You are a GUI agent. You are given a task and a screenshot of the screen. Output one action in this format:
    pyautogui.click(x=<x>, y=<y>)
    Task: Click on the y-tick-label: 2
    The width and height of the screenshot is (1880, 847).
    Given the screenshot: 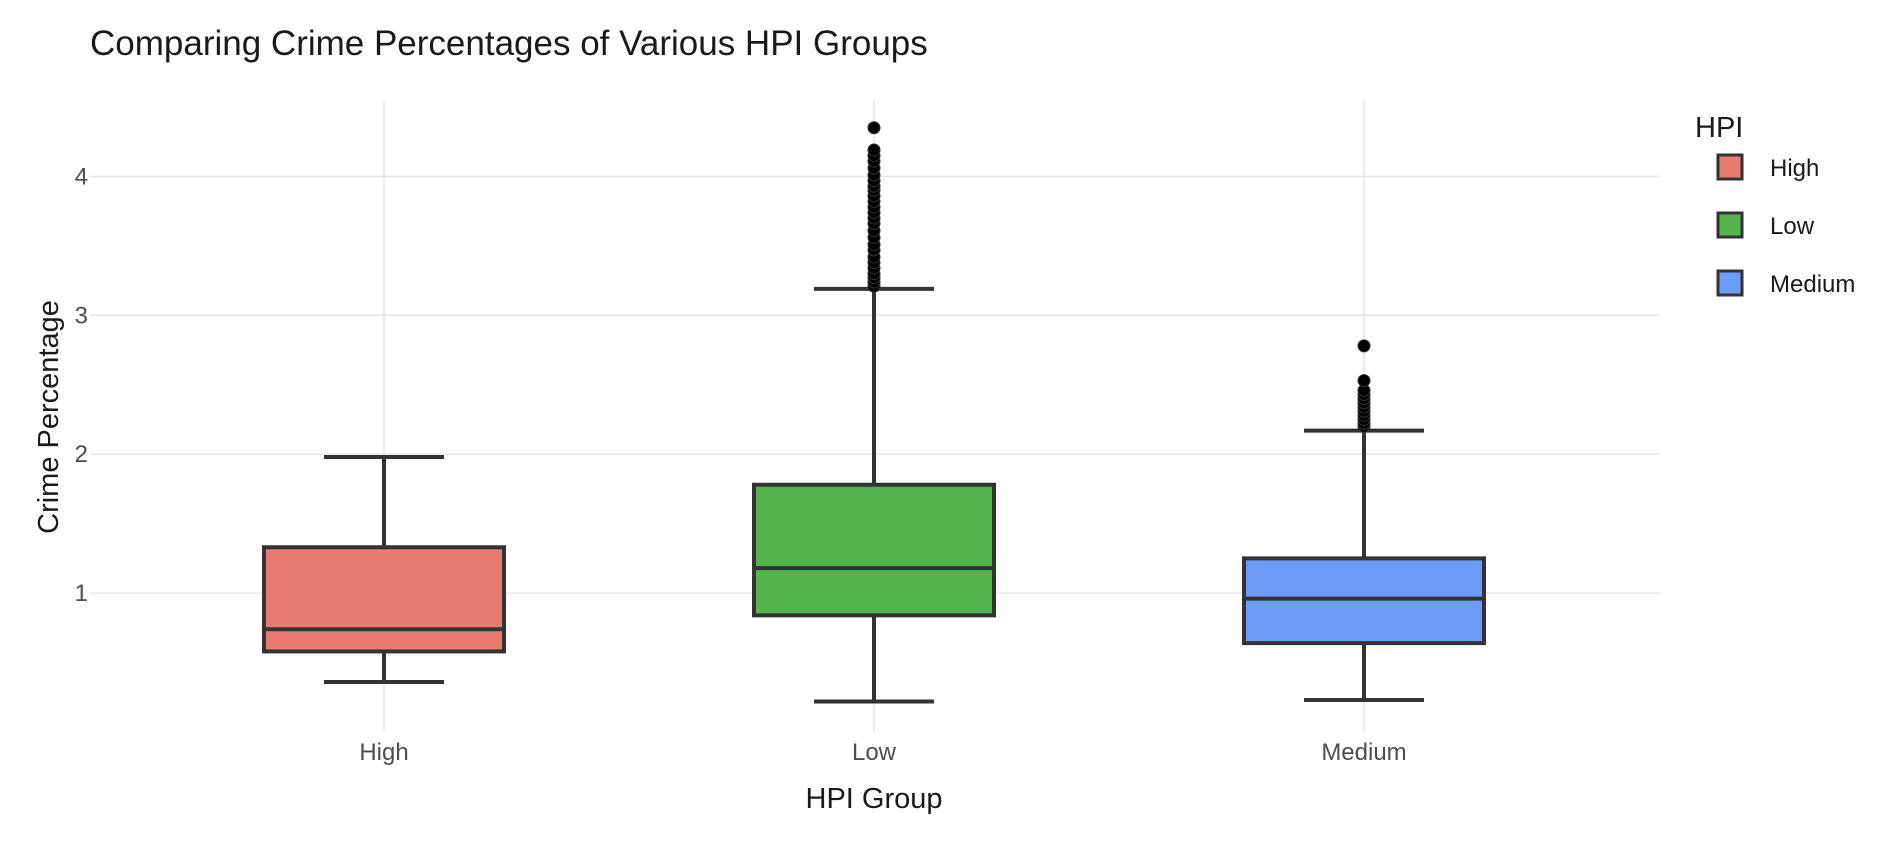 What is the action you would take?
    pyautogui.click(x=81, y=454)
    